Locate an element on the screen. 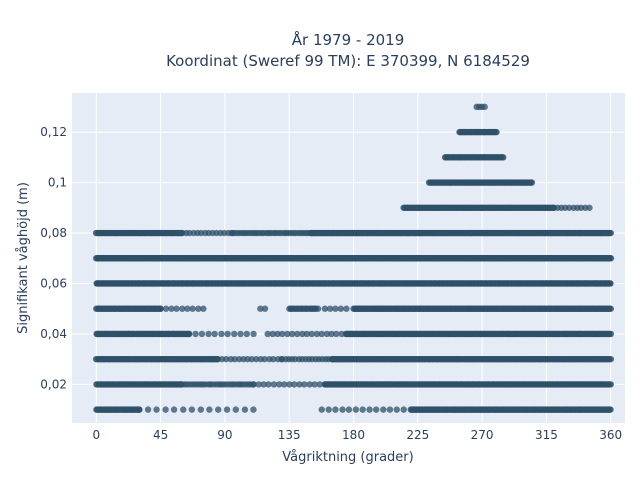 The height and width of the screenshot is (480, 640). x-tick-label: 45 is located at coordinates (160, 435).